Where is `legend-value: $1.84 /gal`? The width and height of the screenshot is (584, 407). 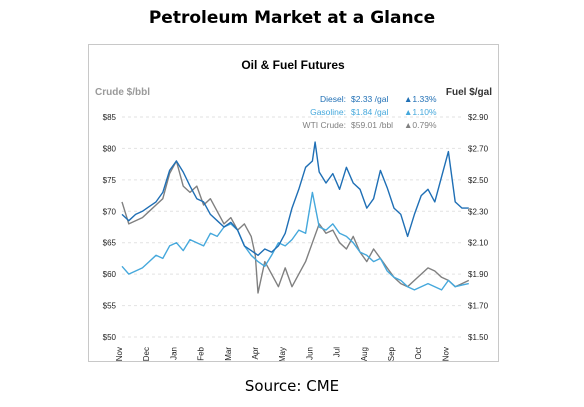 legend-value: $1.84 /gal is located at coordinates (369, 112).